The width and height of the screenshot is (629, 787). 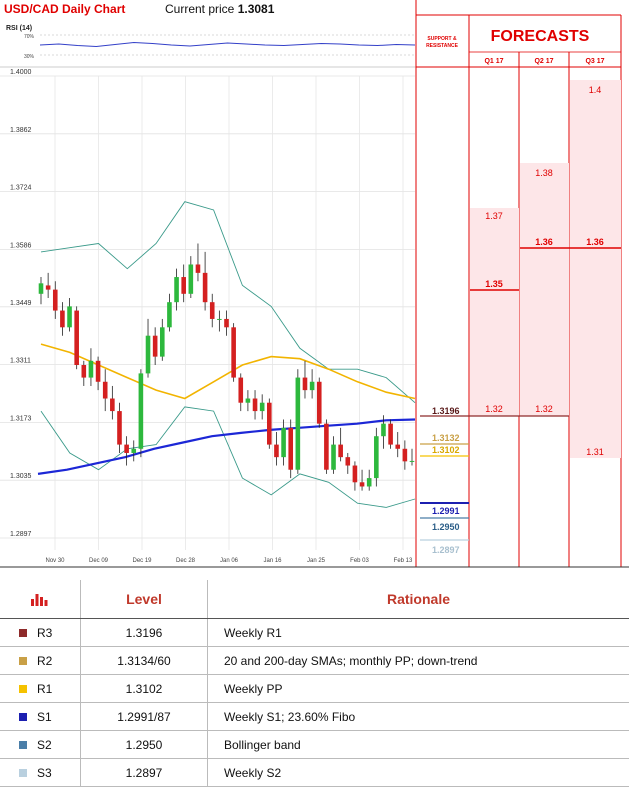 What do you see at coordinates (144, 661) in the screenshot?
I see `level-value: 1.3134/60` at bounding box center [144, 661].